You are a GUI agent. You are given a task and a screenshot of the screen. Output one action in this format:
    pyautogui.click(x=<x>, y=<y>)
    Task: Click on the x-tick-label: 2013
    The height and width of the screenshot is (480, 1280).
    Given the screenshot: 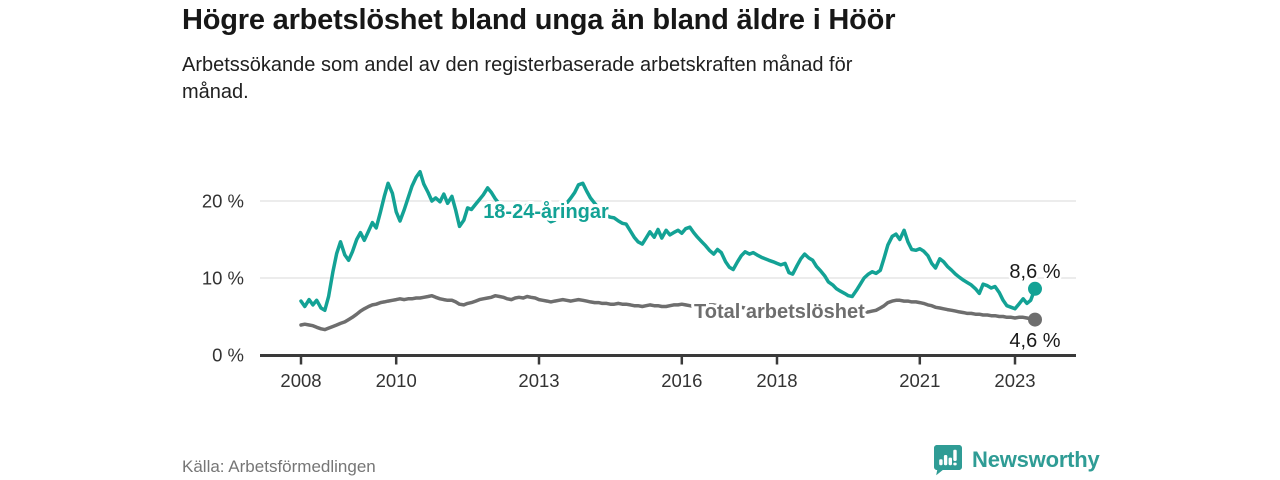 What is the action you would take?
    pyautogui.click(x=538, y=380)
    